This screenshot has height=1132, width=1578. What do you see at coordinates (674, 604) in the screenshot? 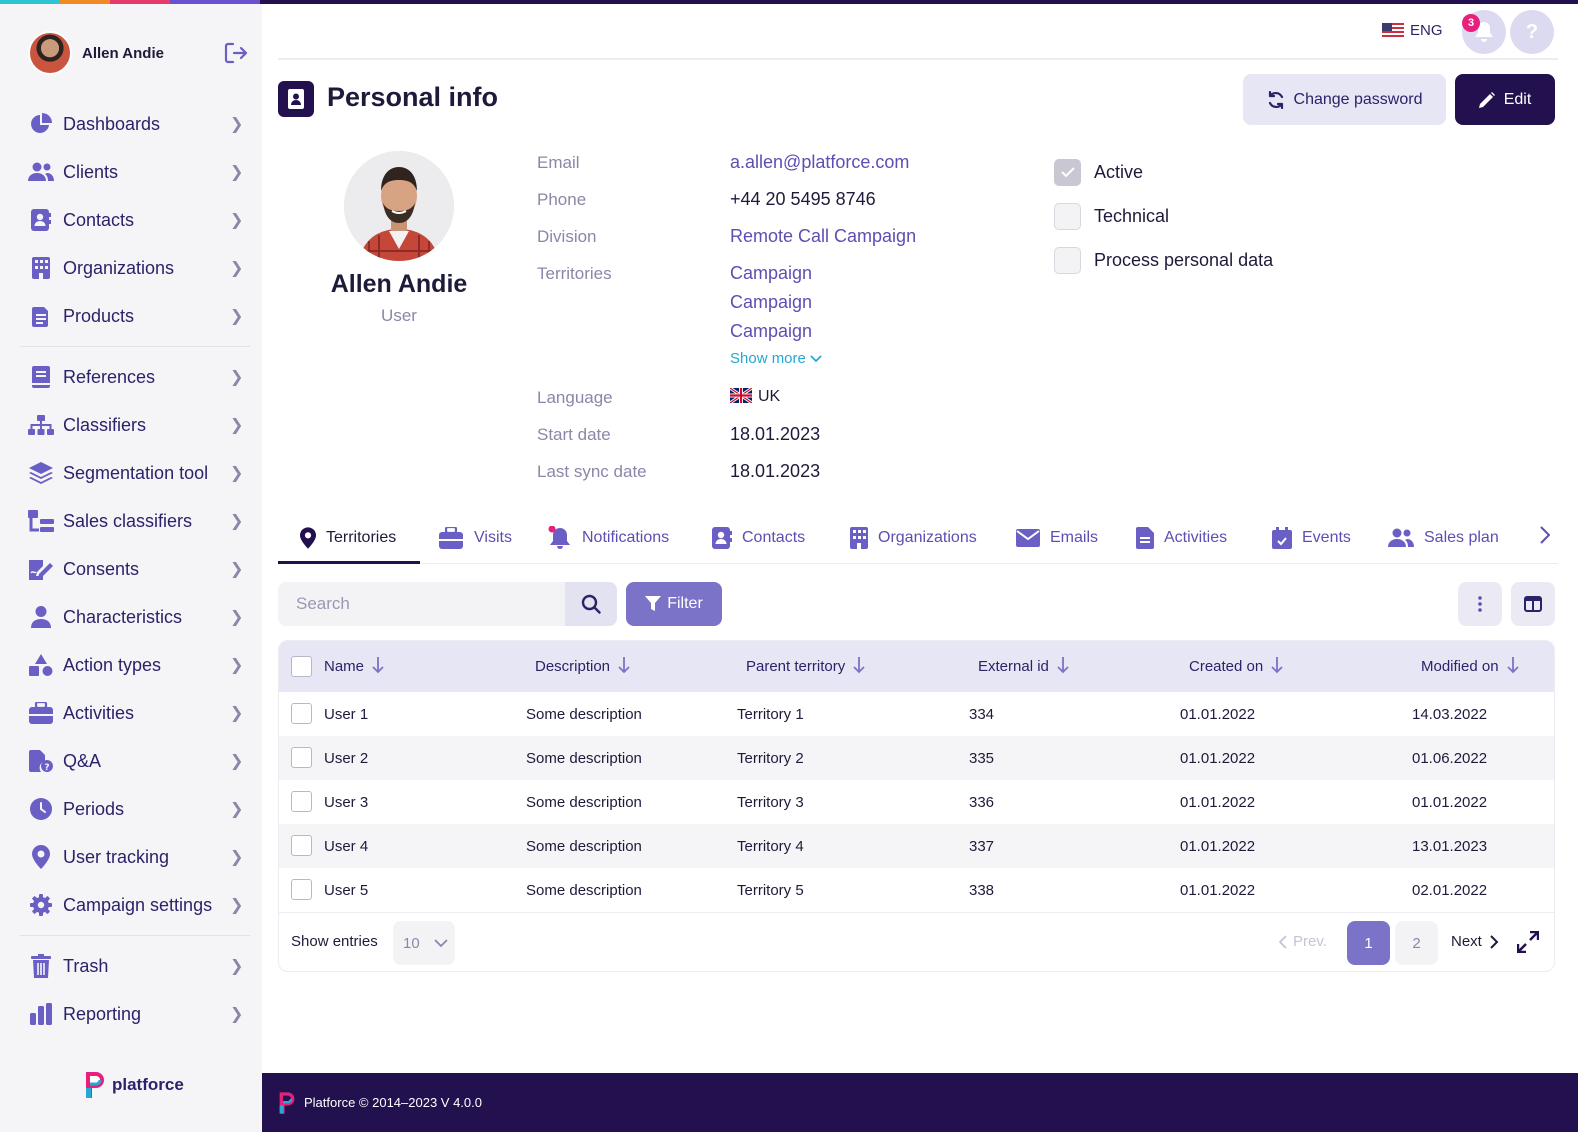
I see `filter-button: Filter` at bounding box center [674, 604].